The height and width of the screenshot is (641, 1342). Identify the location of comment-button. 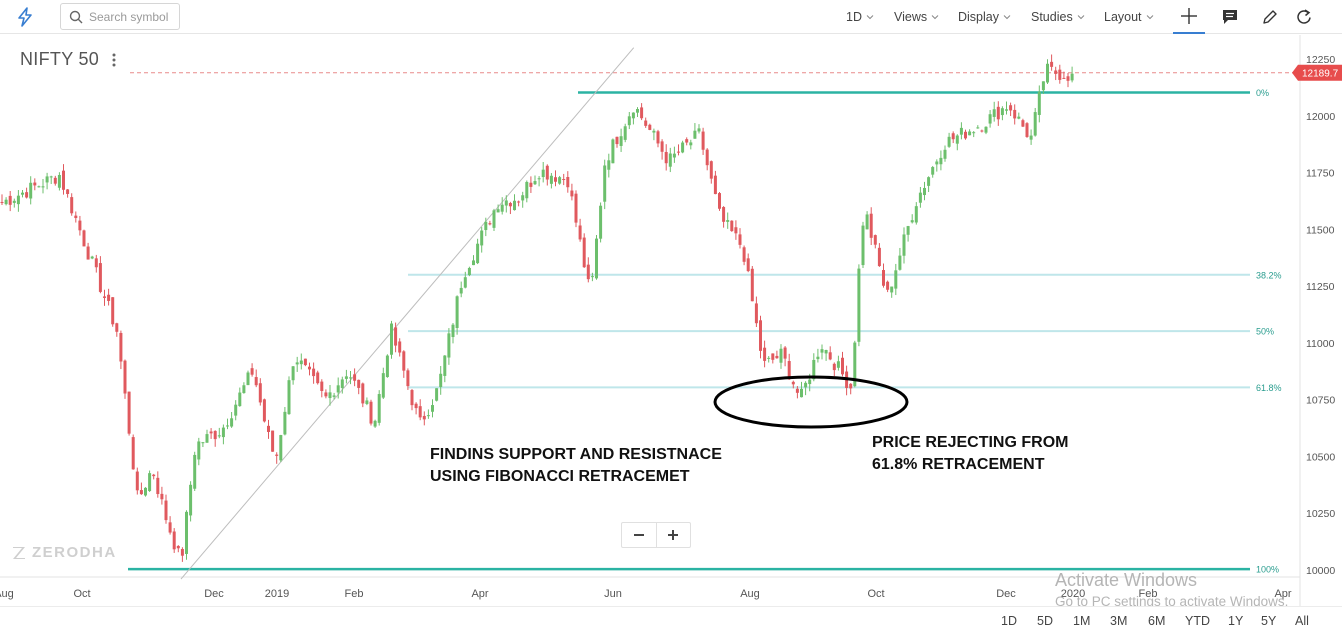
(1230, 17).